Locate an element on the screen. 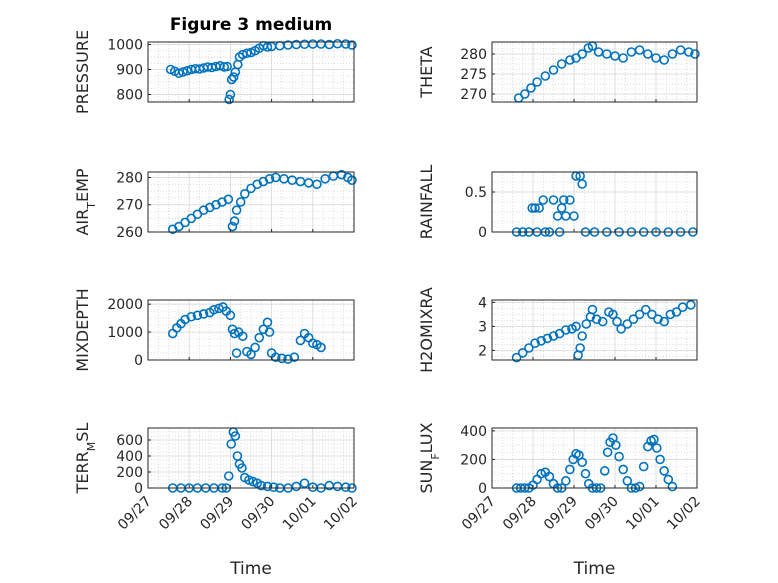 The width and height of the screenshot is (778, 583). y-axis-label: TERRMSL is located at coordinates (85, 459).